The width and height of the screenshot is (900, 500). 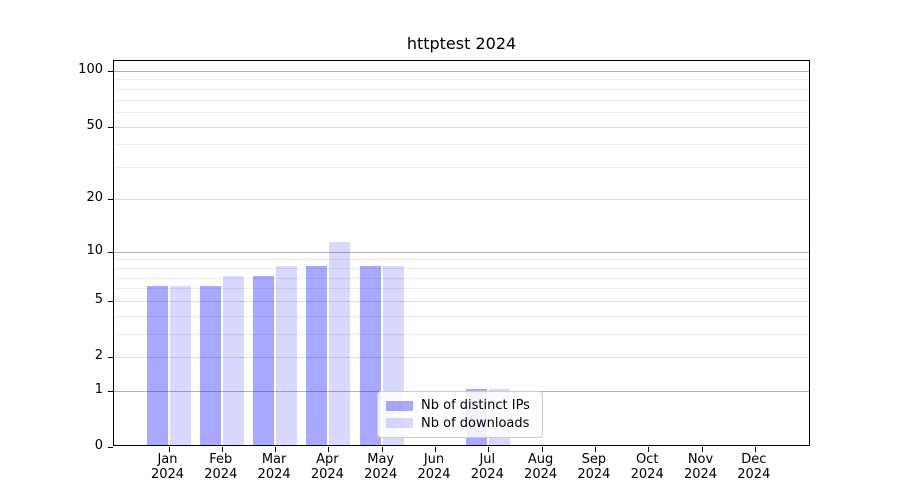 I want to click on y-tick-label: 2, so click(x=98, y=356).